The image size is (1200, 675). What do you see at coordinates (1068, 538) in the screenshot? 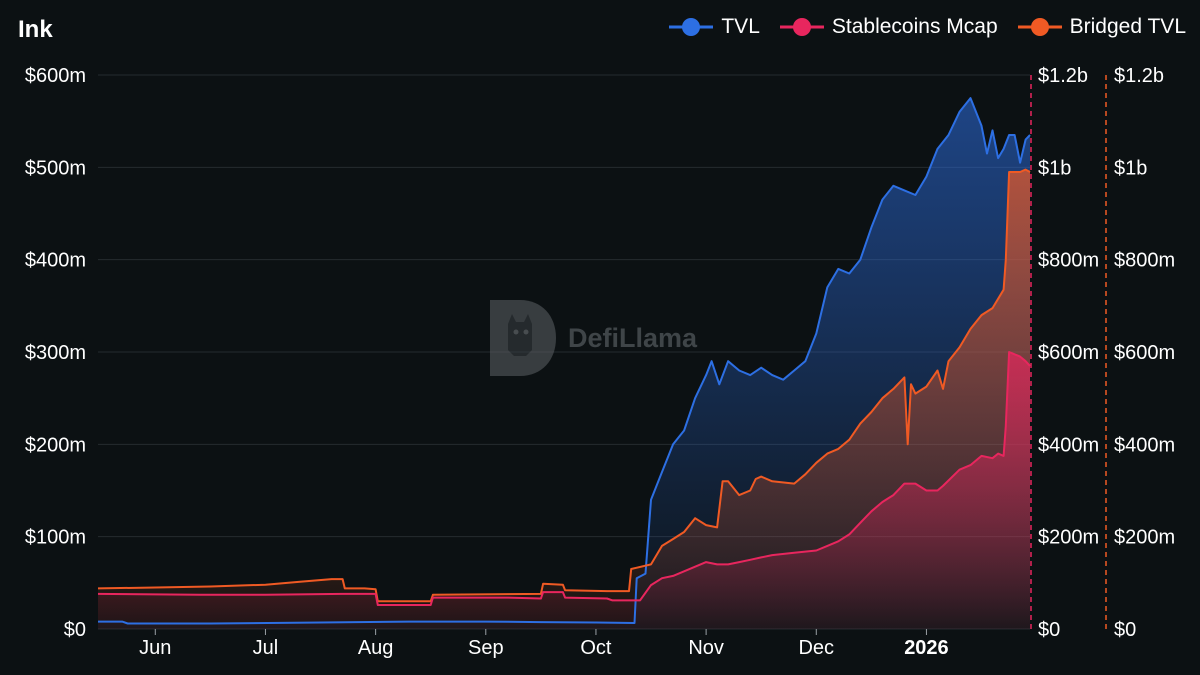
I see `y-right-tick-label: $200m` at bounding box center [1068, 538].